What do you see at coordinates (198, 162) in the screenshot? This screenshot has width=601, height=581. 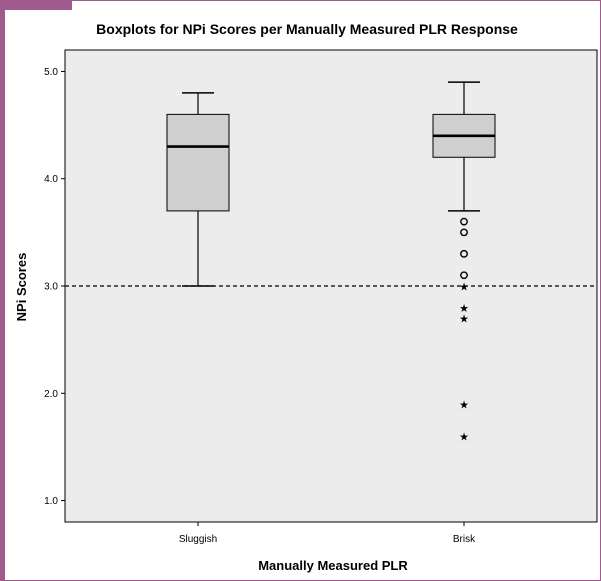 I see `box-sluggish` at bounding box center [198, 162].